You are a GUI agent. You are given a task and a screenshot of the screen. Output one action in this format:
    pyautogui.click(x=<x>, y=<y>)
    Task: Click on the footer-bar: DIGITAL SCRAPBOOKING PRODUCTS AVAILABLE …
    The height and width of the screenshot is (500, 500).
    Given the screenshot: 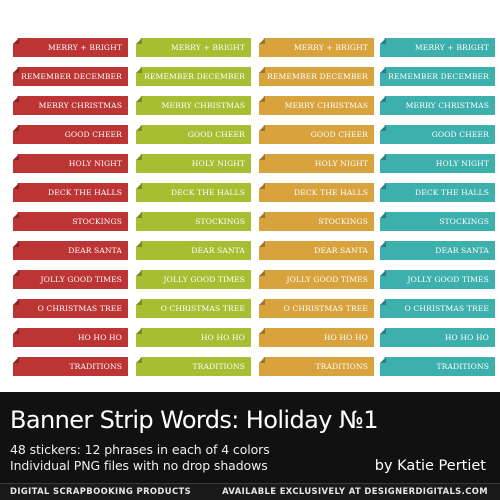 What is the action you would take?
    pyautogui.click(x=250, y=491)
    